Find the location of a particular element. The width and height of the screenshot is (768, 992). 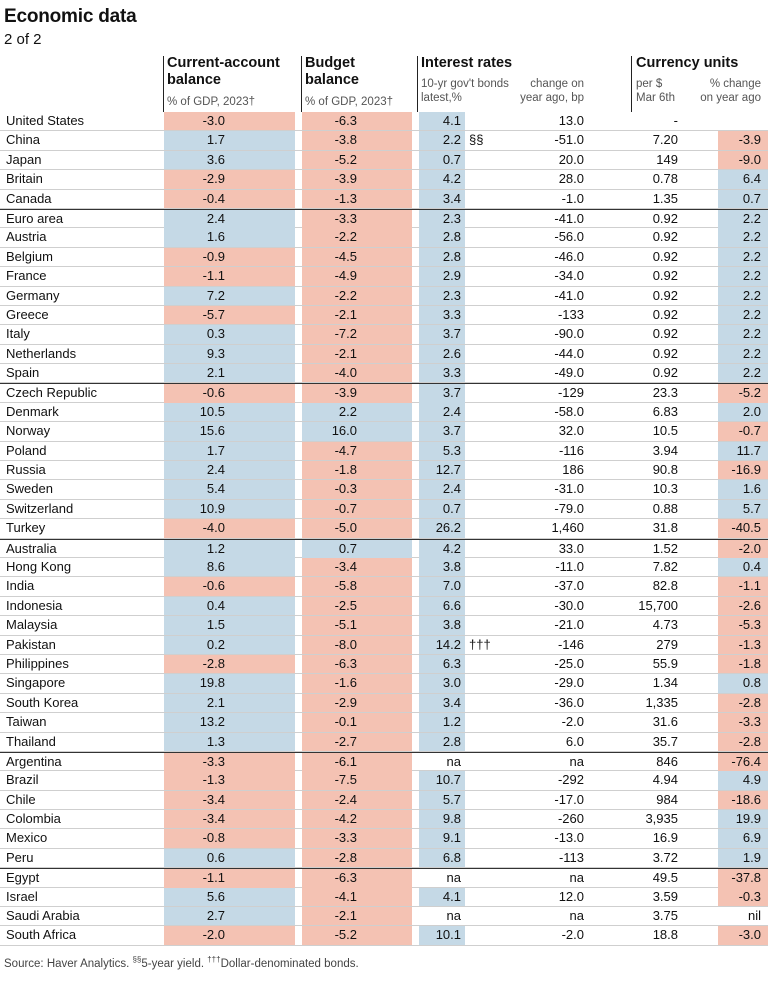

bond-yield-cell: 3.0 is located at coordinates (442, 683).